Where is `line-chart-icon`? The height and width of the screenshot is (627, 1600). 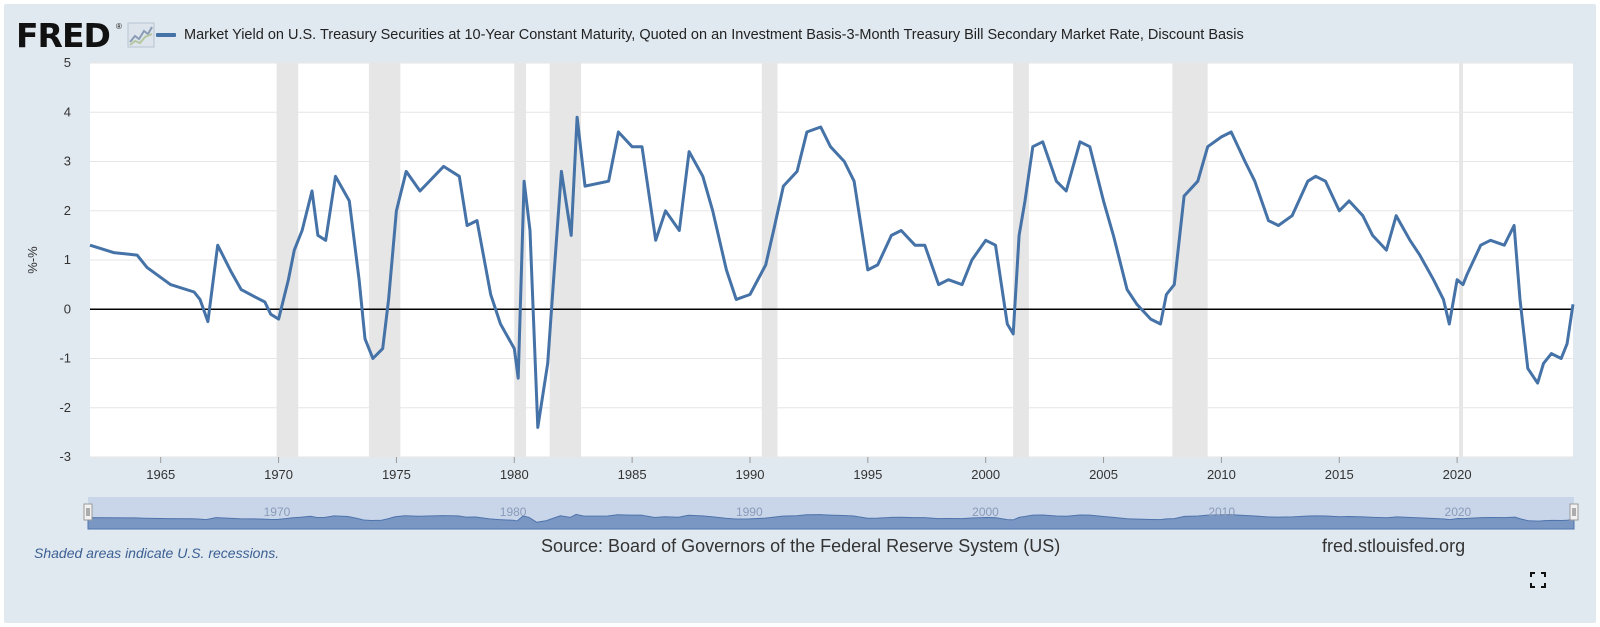
line-chart-icon is located at coordinates (141, 35).